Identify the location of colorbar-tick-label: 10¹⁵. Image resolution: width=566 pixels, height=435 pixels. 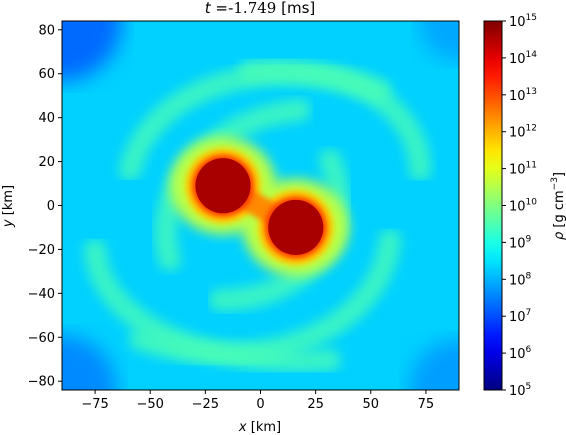
(523, 21).